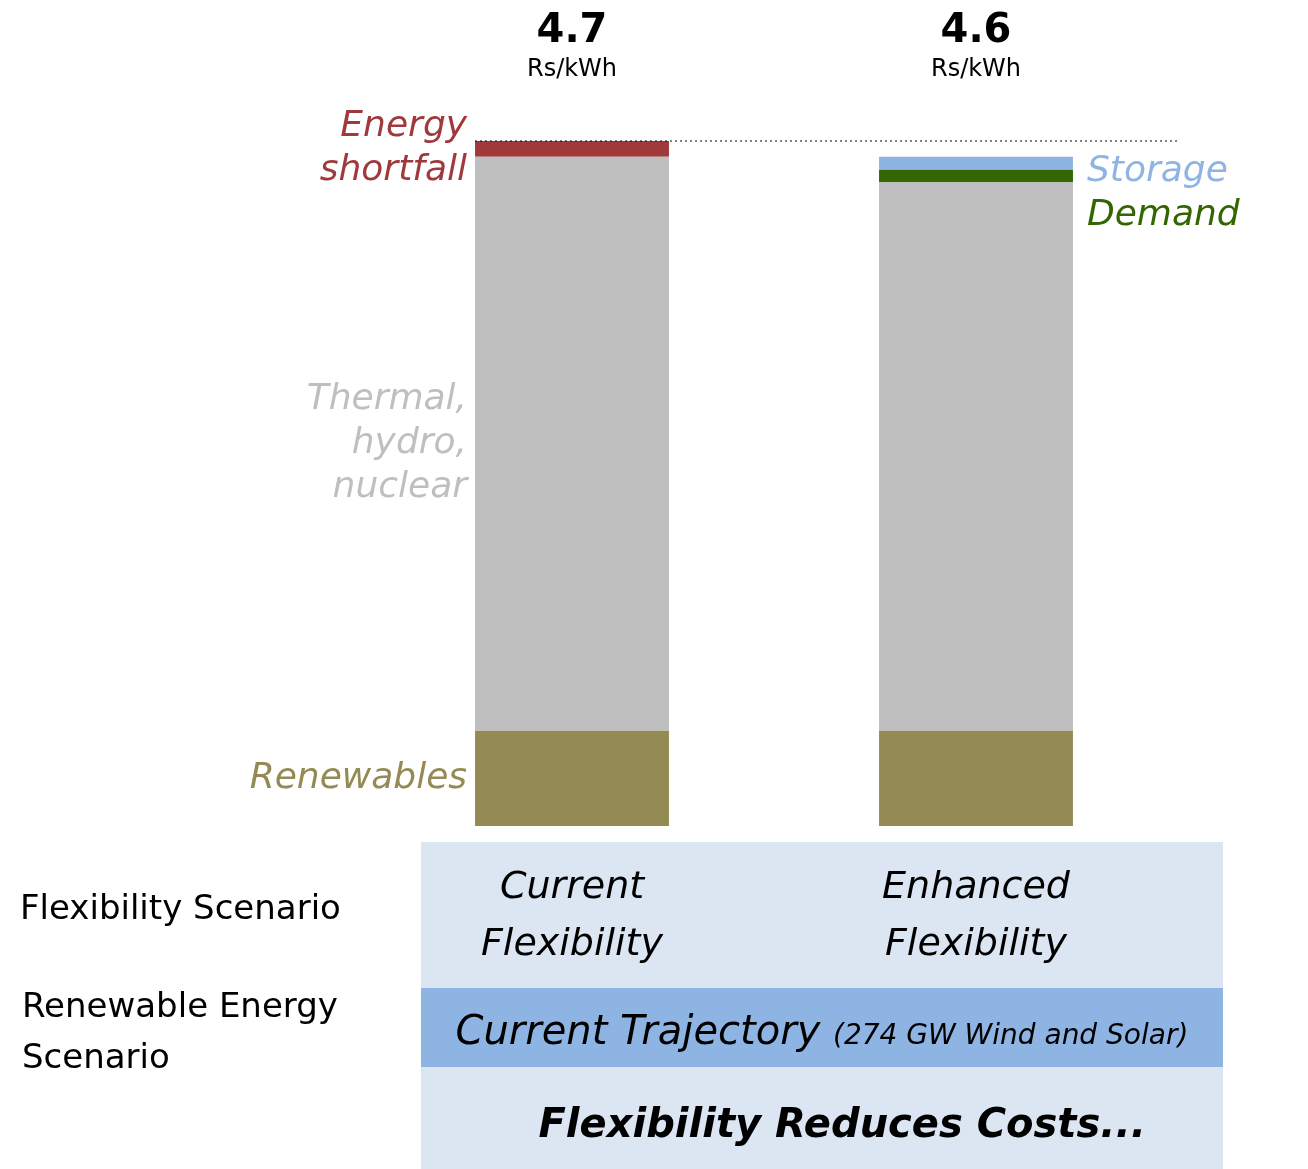 This screenshot has height=1169, width=1308. I want to click on text: 4.7 Rs/kWh, so click(572, 43).